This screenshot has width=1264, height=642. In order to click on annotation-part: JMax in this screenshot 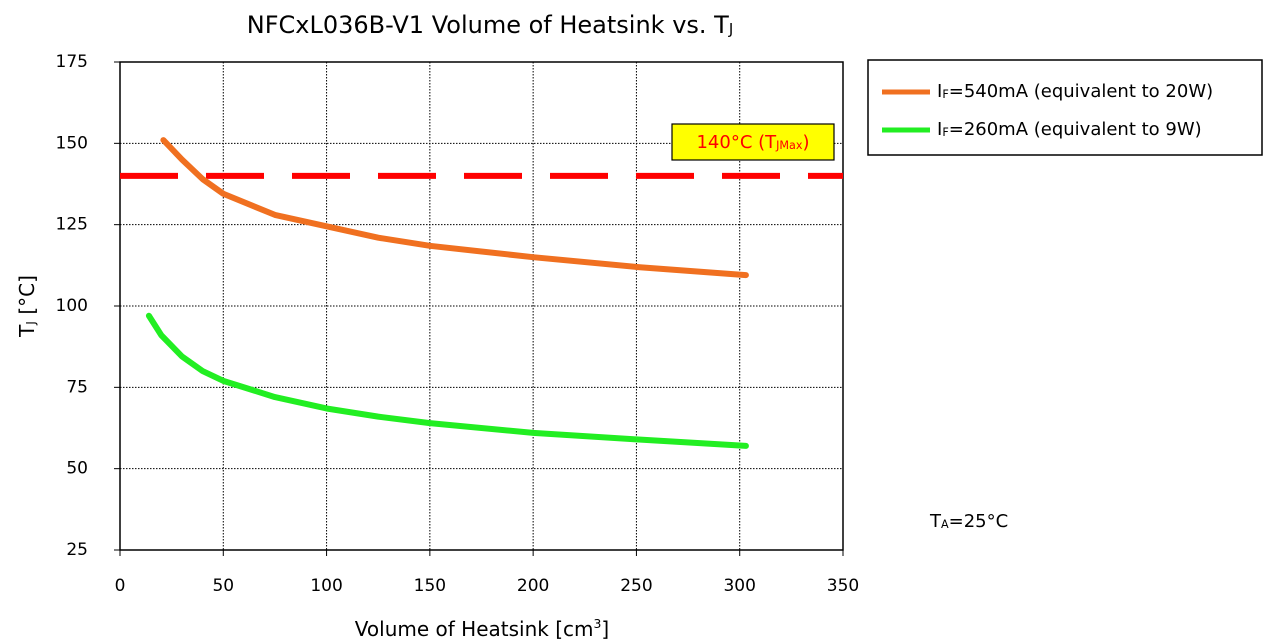, I will do `click(789, 145)`.